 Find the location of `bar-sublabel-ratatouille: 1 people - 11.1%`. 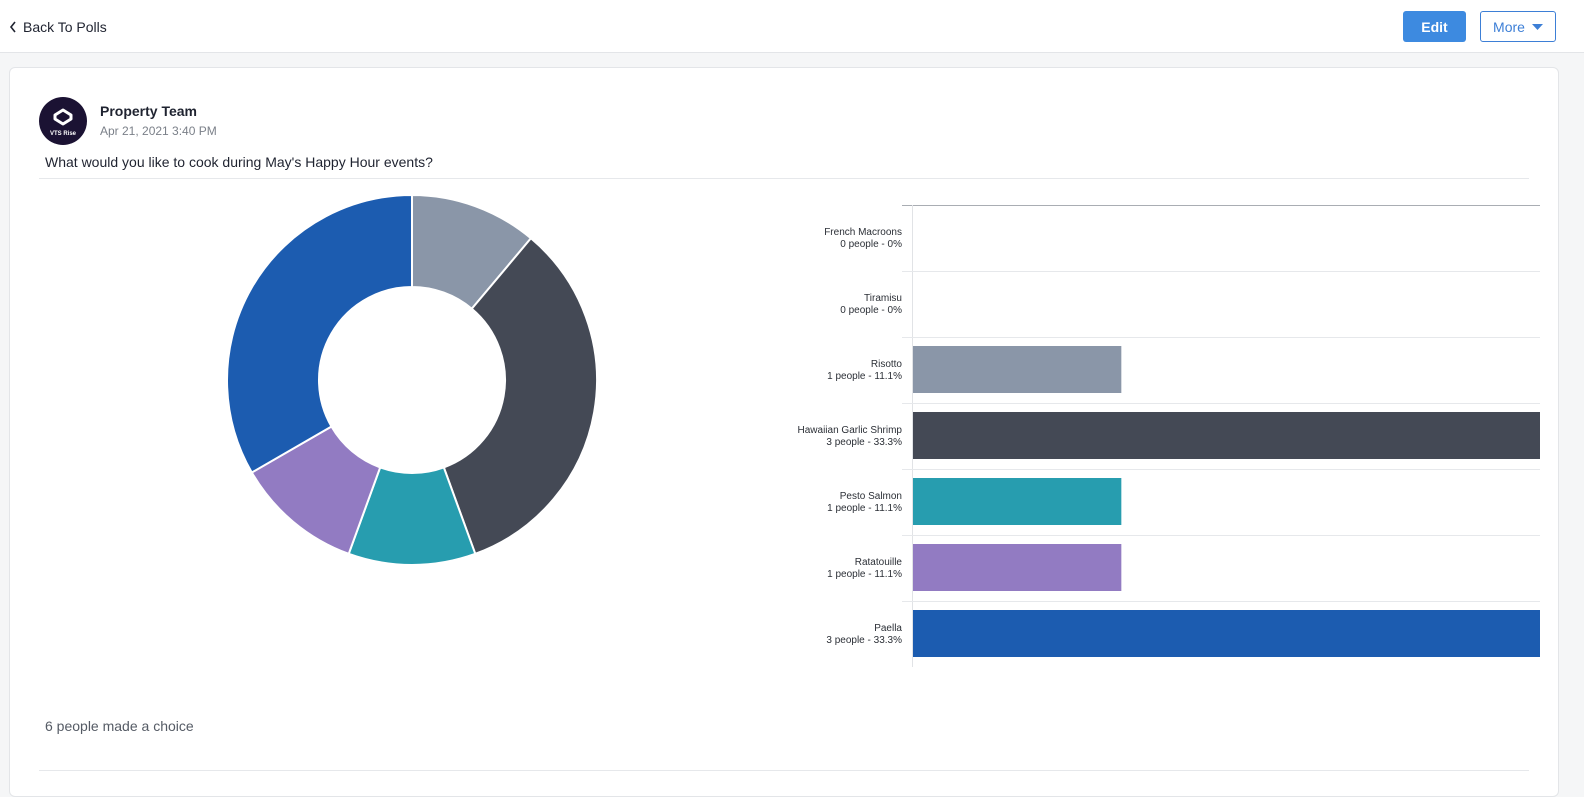

bar-sublabel-ratatouille: 1 people - 11.1% is located at coordinates (864, 574).